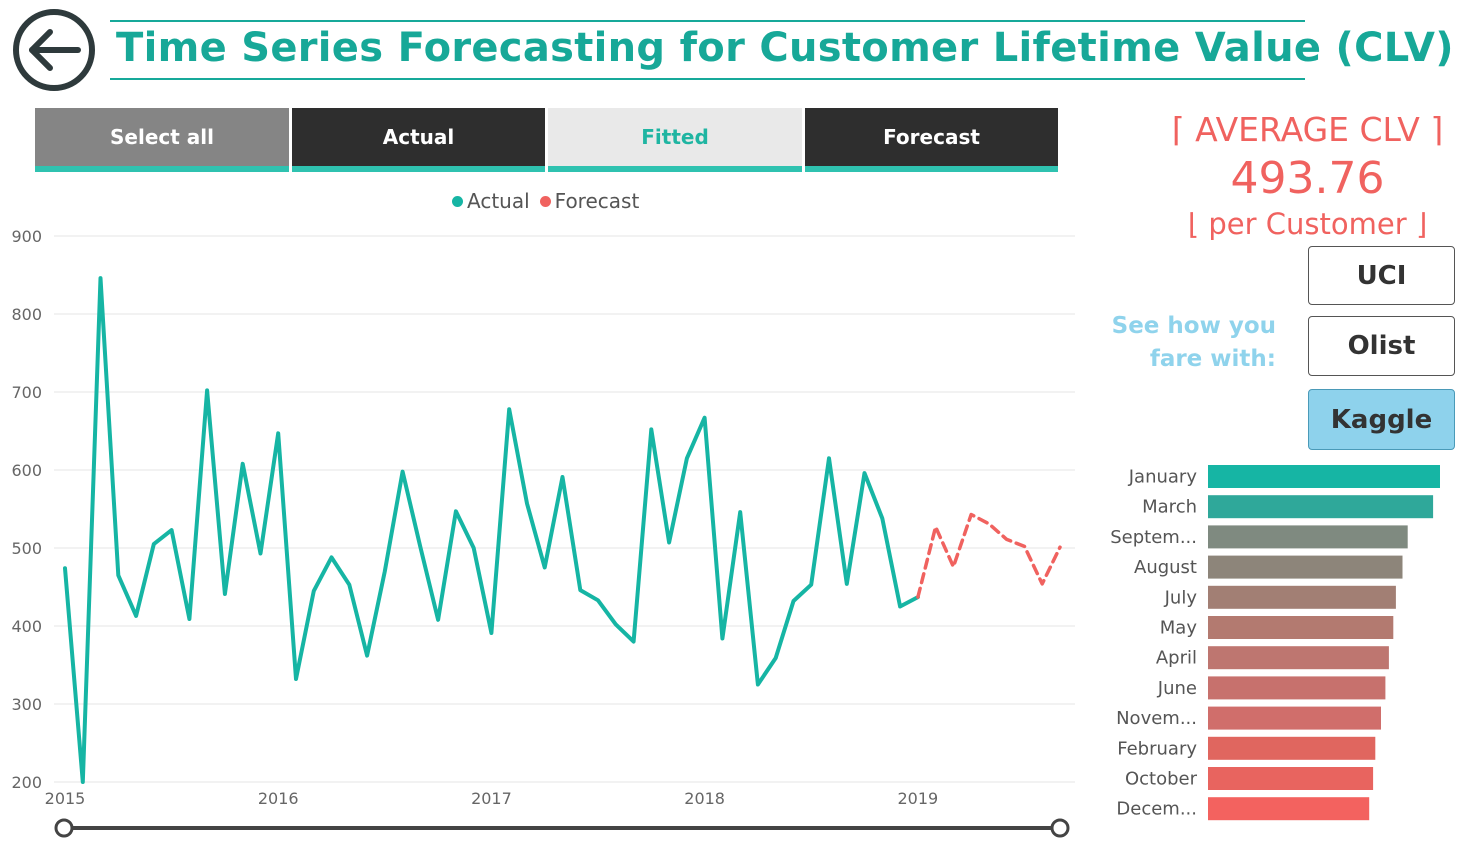 This screenshot has height=841, width=1466. What do you see at coordinates (1307, 224) in the screenshot?
I see `kpi-sublabel: ⌊ per Customer ⌋` at bounding box center [1307, 224].